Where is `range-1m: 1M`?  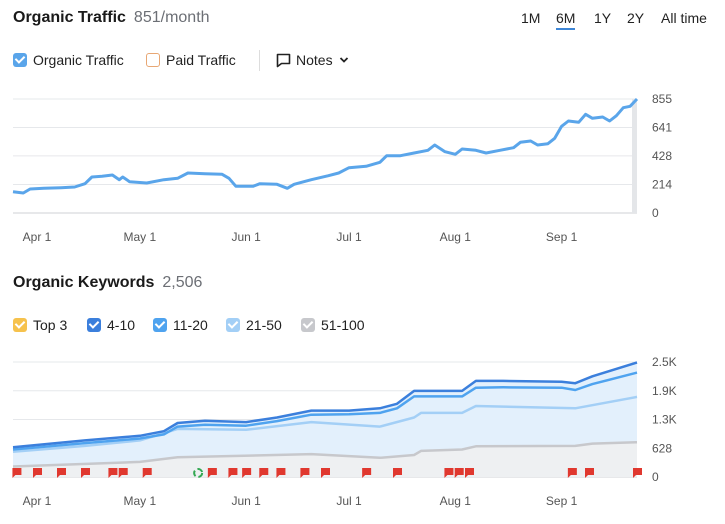
range-1m: 1M is located at coordinates (531, 18).